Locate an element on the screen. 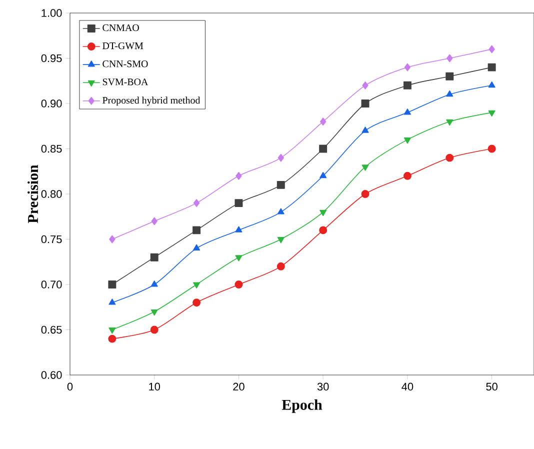  y-tick-label: 0.80 is located at coordinates (51, 194).